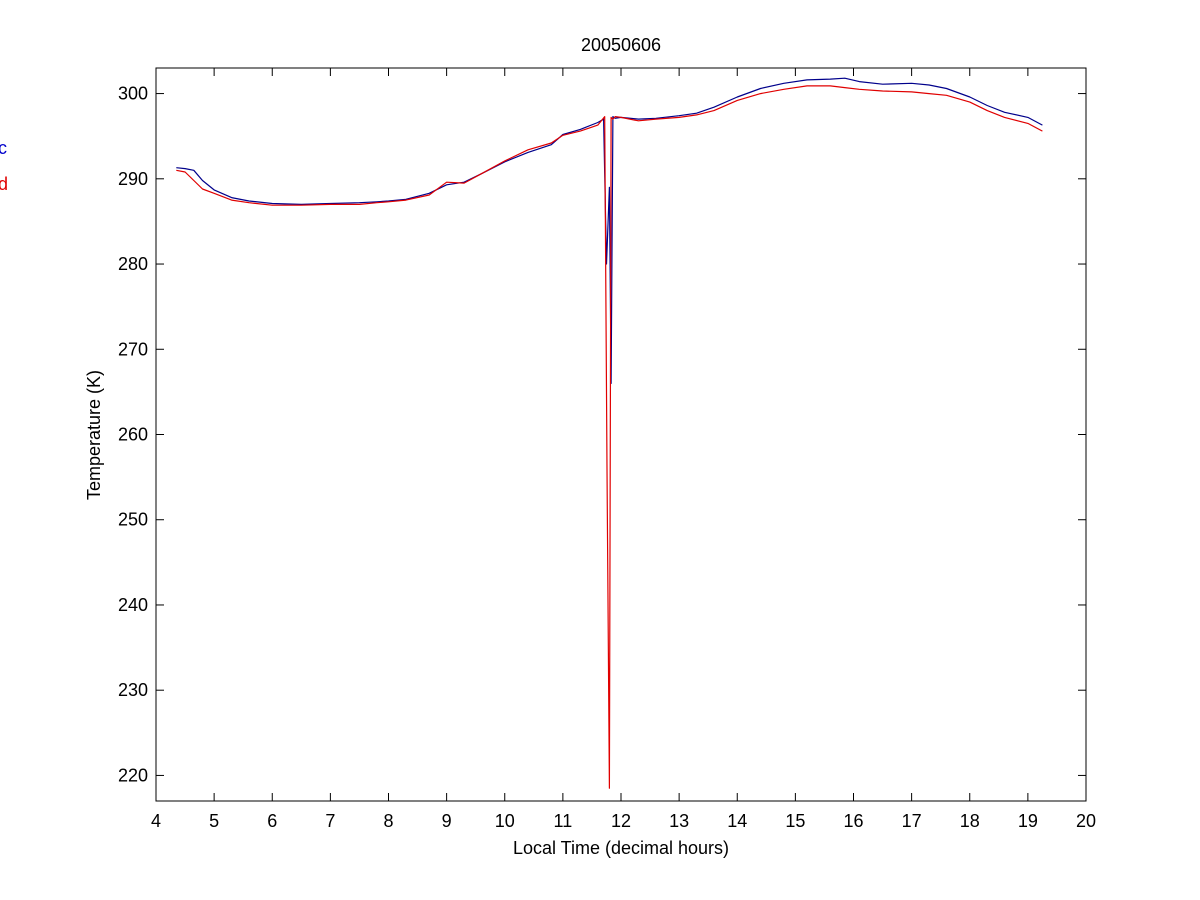 This screenshot has width=1200, height=900. Describe the element at coordinates (737, 821) in the screenshot. I see `x-tick-label: 14` at that location.